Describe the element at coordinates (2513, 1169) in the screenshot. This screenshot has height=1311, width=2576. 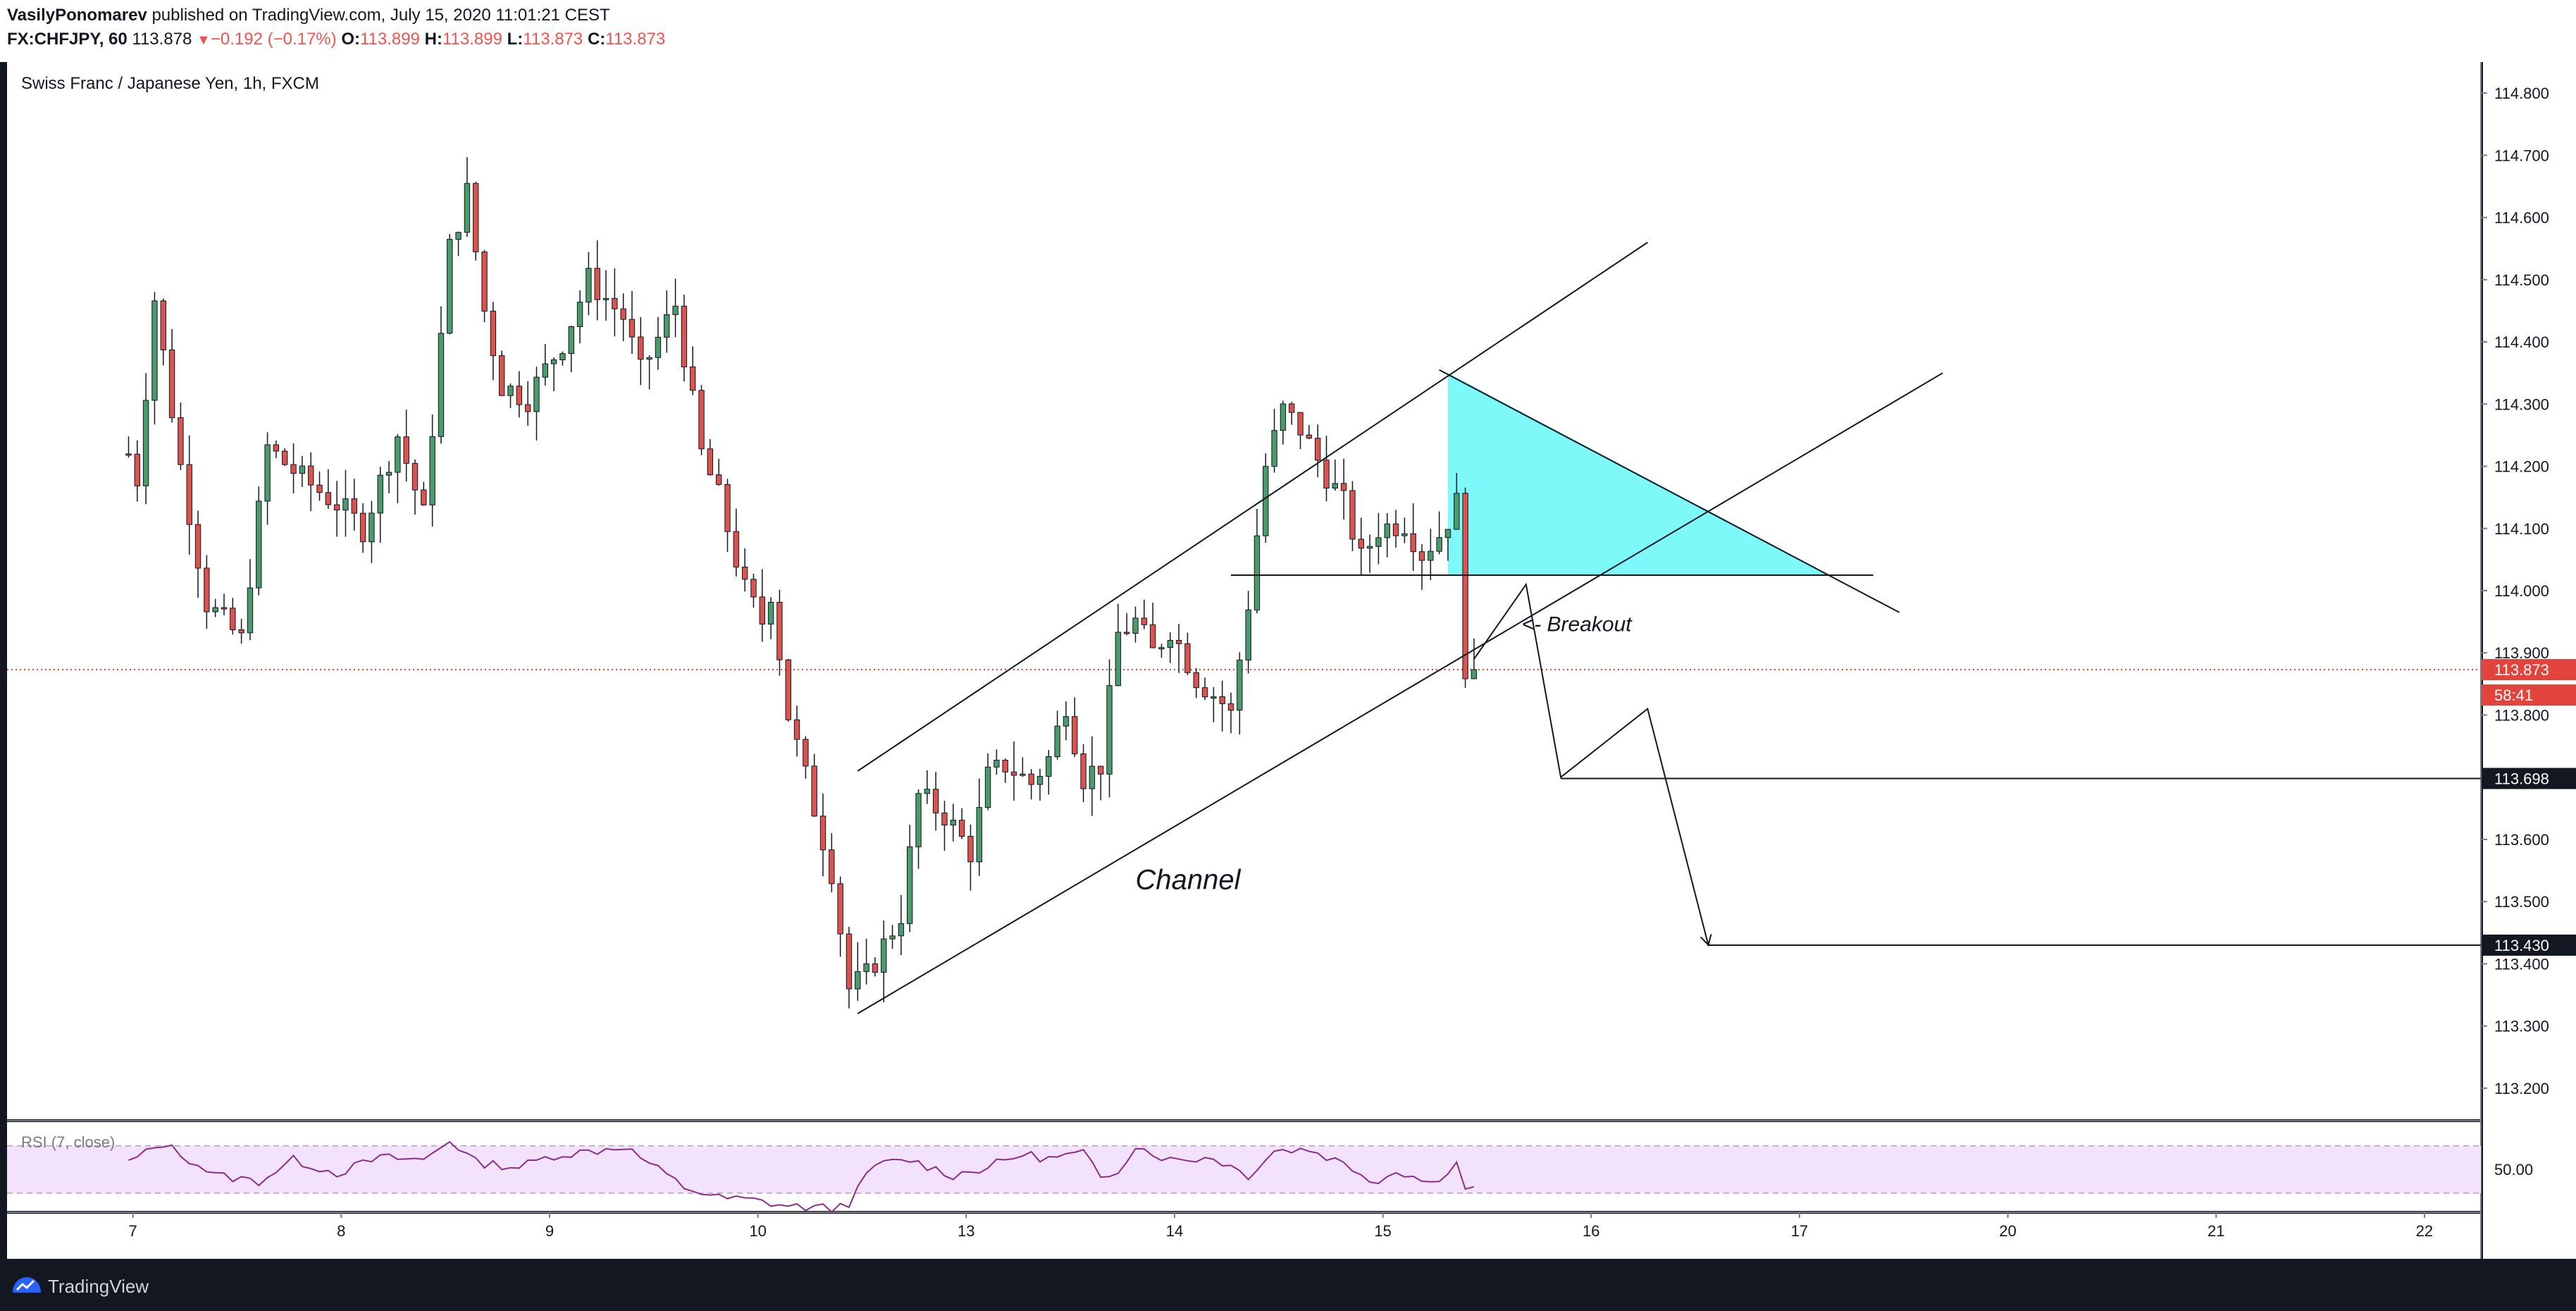
I see `rsi-level-label: 50.00` at that location.